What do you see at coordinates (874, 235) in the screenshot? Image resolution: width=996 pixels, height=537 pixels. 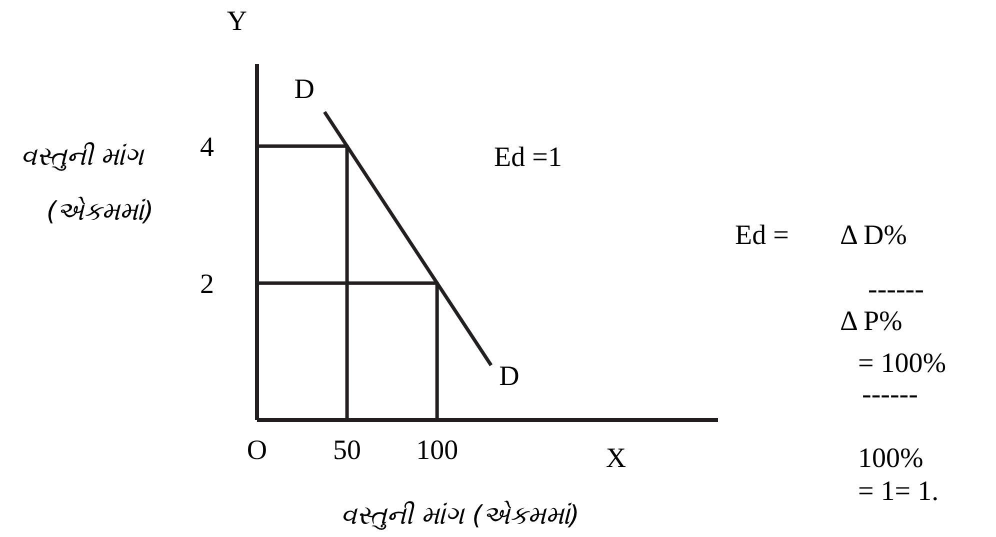 I see `text: Δ D%` at bounding box center [874, 235].